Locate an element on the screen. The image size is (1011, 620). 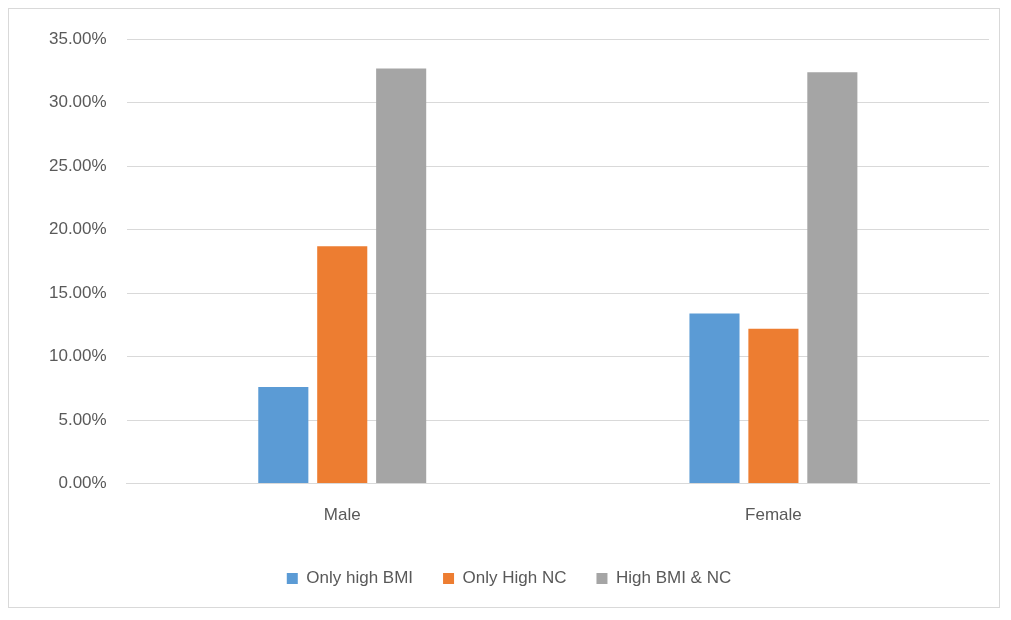
y-tick-label: 25.00% is located at coordinates (77, 165).